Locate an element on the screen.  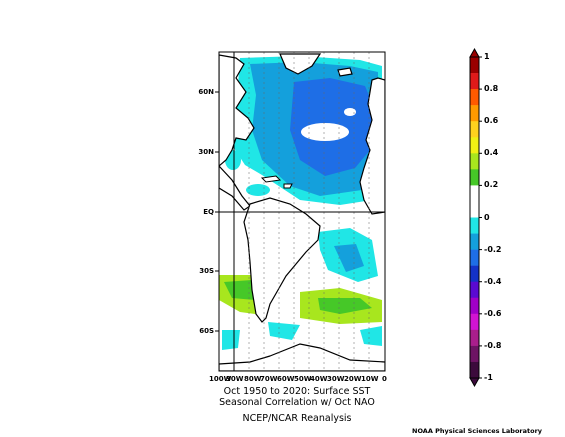
lon-label-30w: 30W is located at coordinates (336, 379).